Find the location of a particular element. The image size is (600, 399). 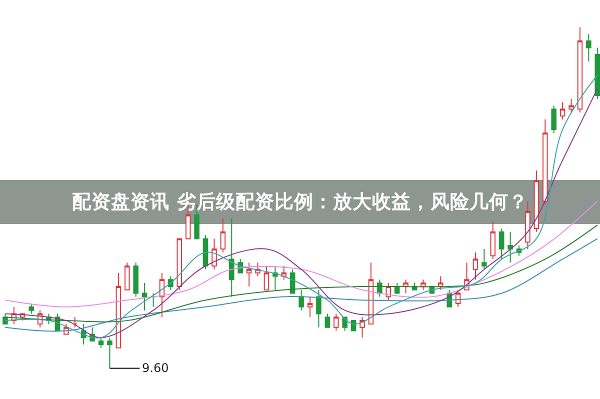

annotation: 9.60 is located at coordinates (155, 368).